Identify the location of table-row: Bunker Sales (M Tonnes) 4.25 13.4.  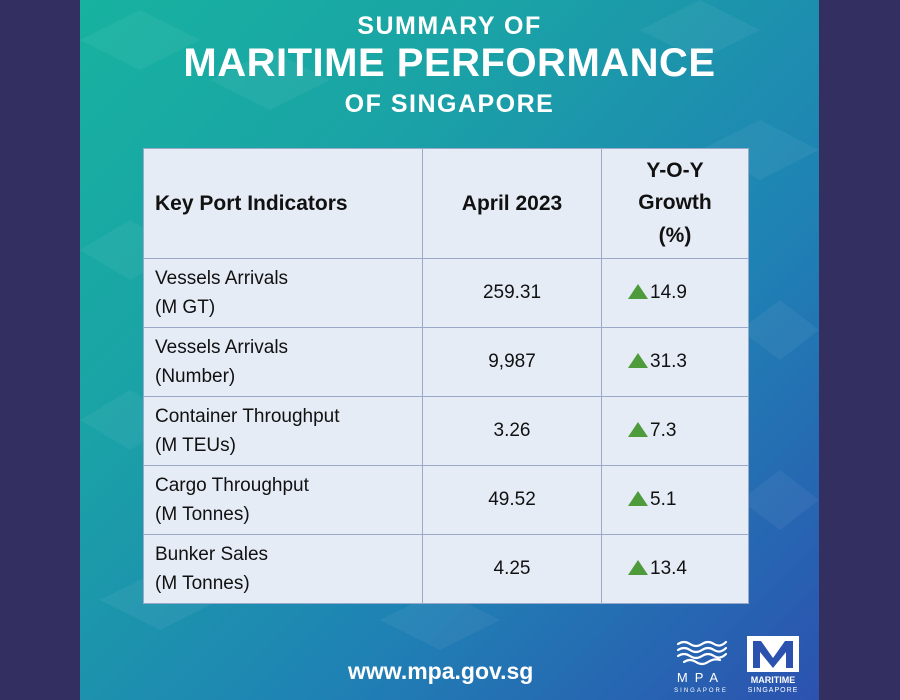
(446, 569).